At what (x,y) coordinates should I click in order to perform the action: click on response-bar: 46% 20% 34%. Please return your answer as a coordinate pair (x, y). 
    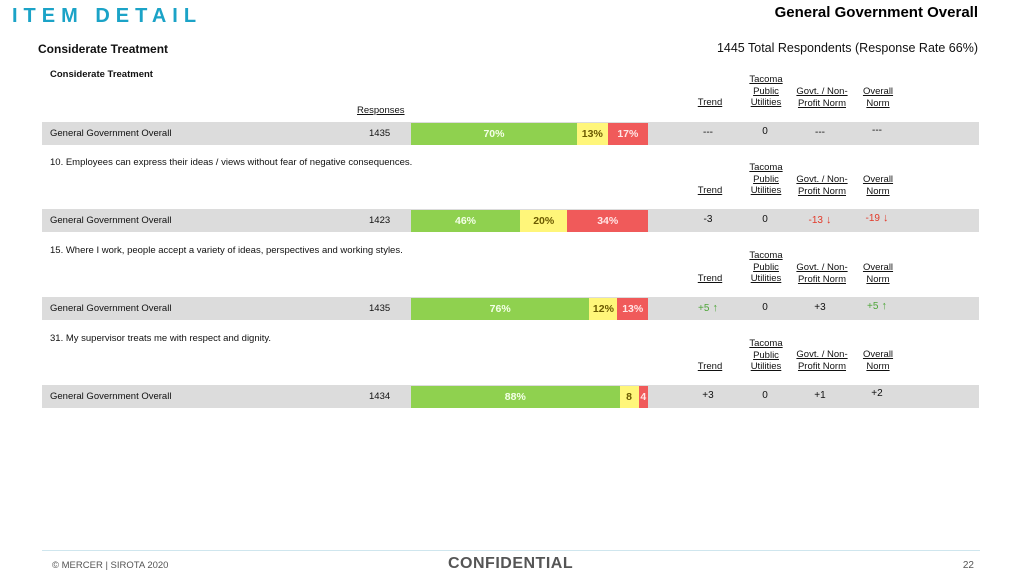
    Looking at the image, I should click on (529, 221).